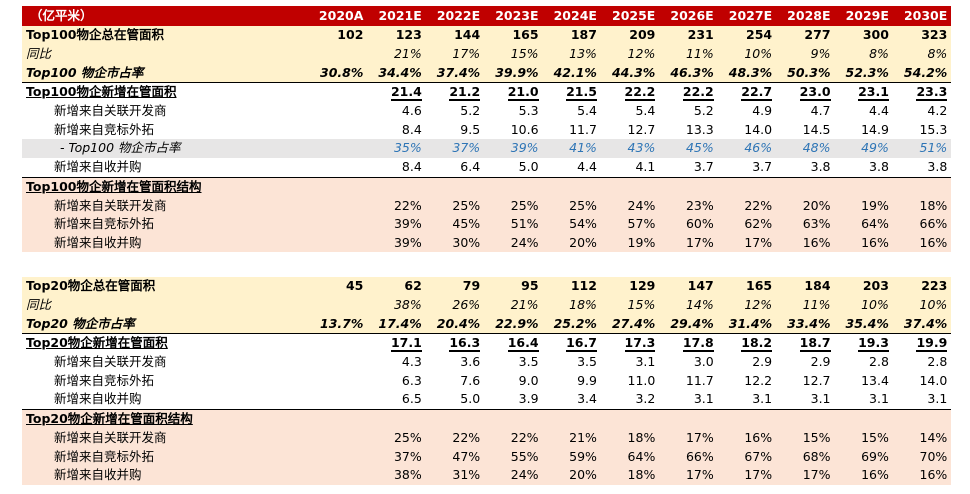 The width and height of the screenshot is (970, 494). I want to click on cell-2021E: 17.4%, so click(396, 324).